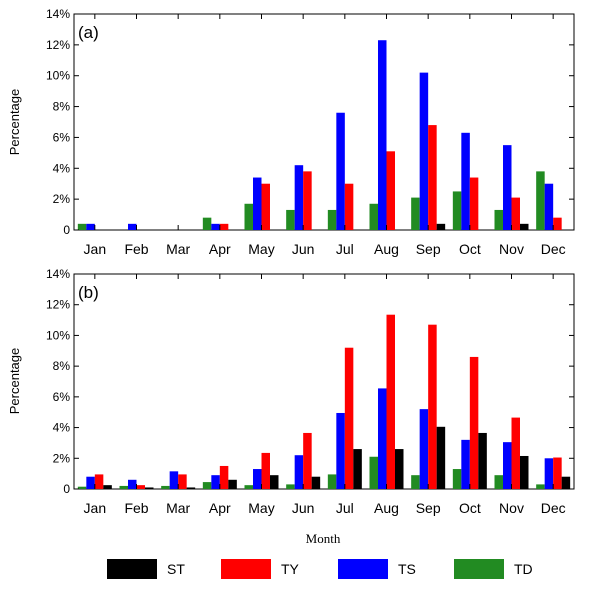 This screenshot has width=591, height=593. What do you see at coordinates (257, 203) in the screenshot?
I see `bar-ts-may` at bounding box center [257, 203].